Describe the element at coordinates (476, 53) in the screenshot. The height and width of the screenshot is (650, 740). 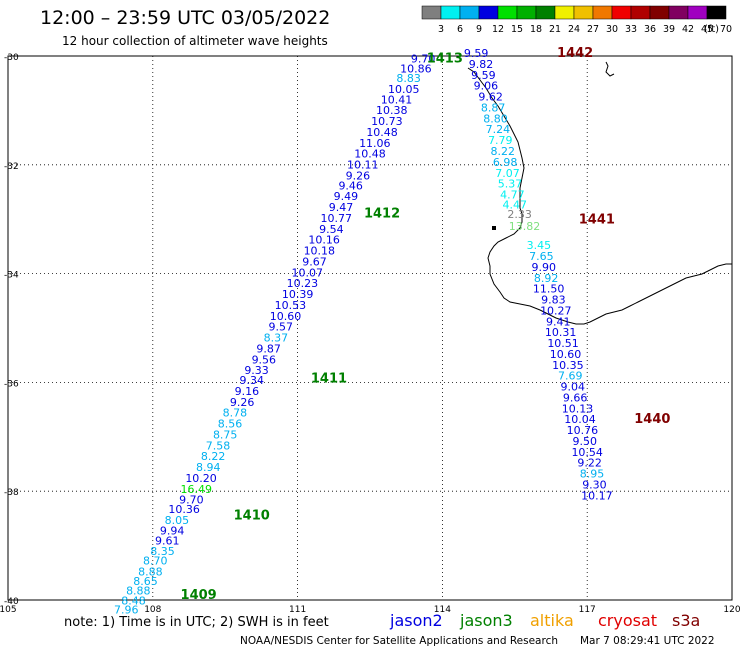
I see `wave-height-value: 9.59` at that location.